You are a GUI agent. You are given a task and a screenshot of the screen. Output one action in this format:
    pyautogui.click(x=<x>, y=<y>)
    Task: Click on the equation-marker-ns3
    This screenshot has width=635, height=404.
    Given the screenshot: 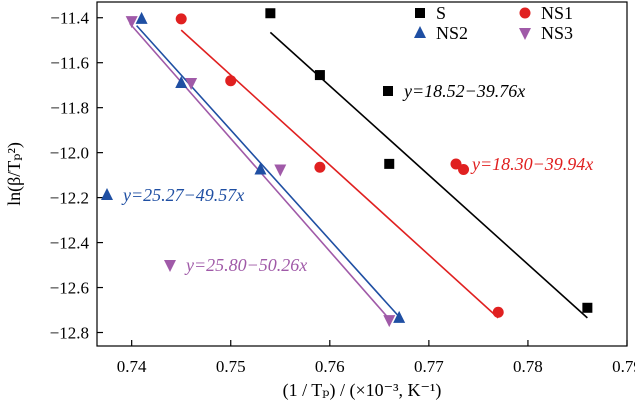 What is the action you would take?
    pyautogui.click(x=170, y=266)
    